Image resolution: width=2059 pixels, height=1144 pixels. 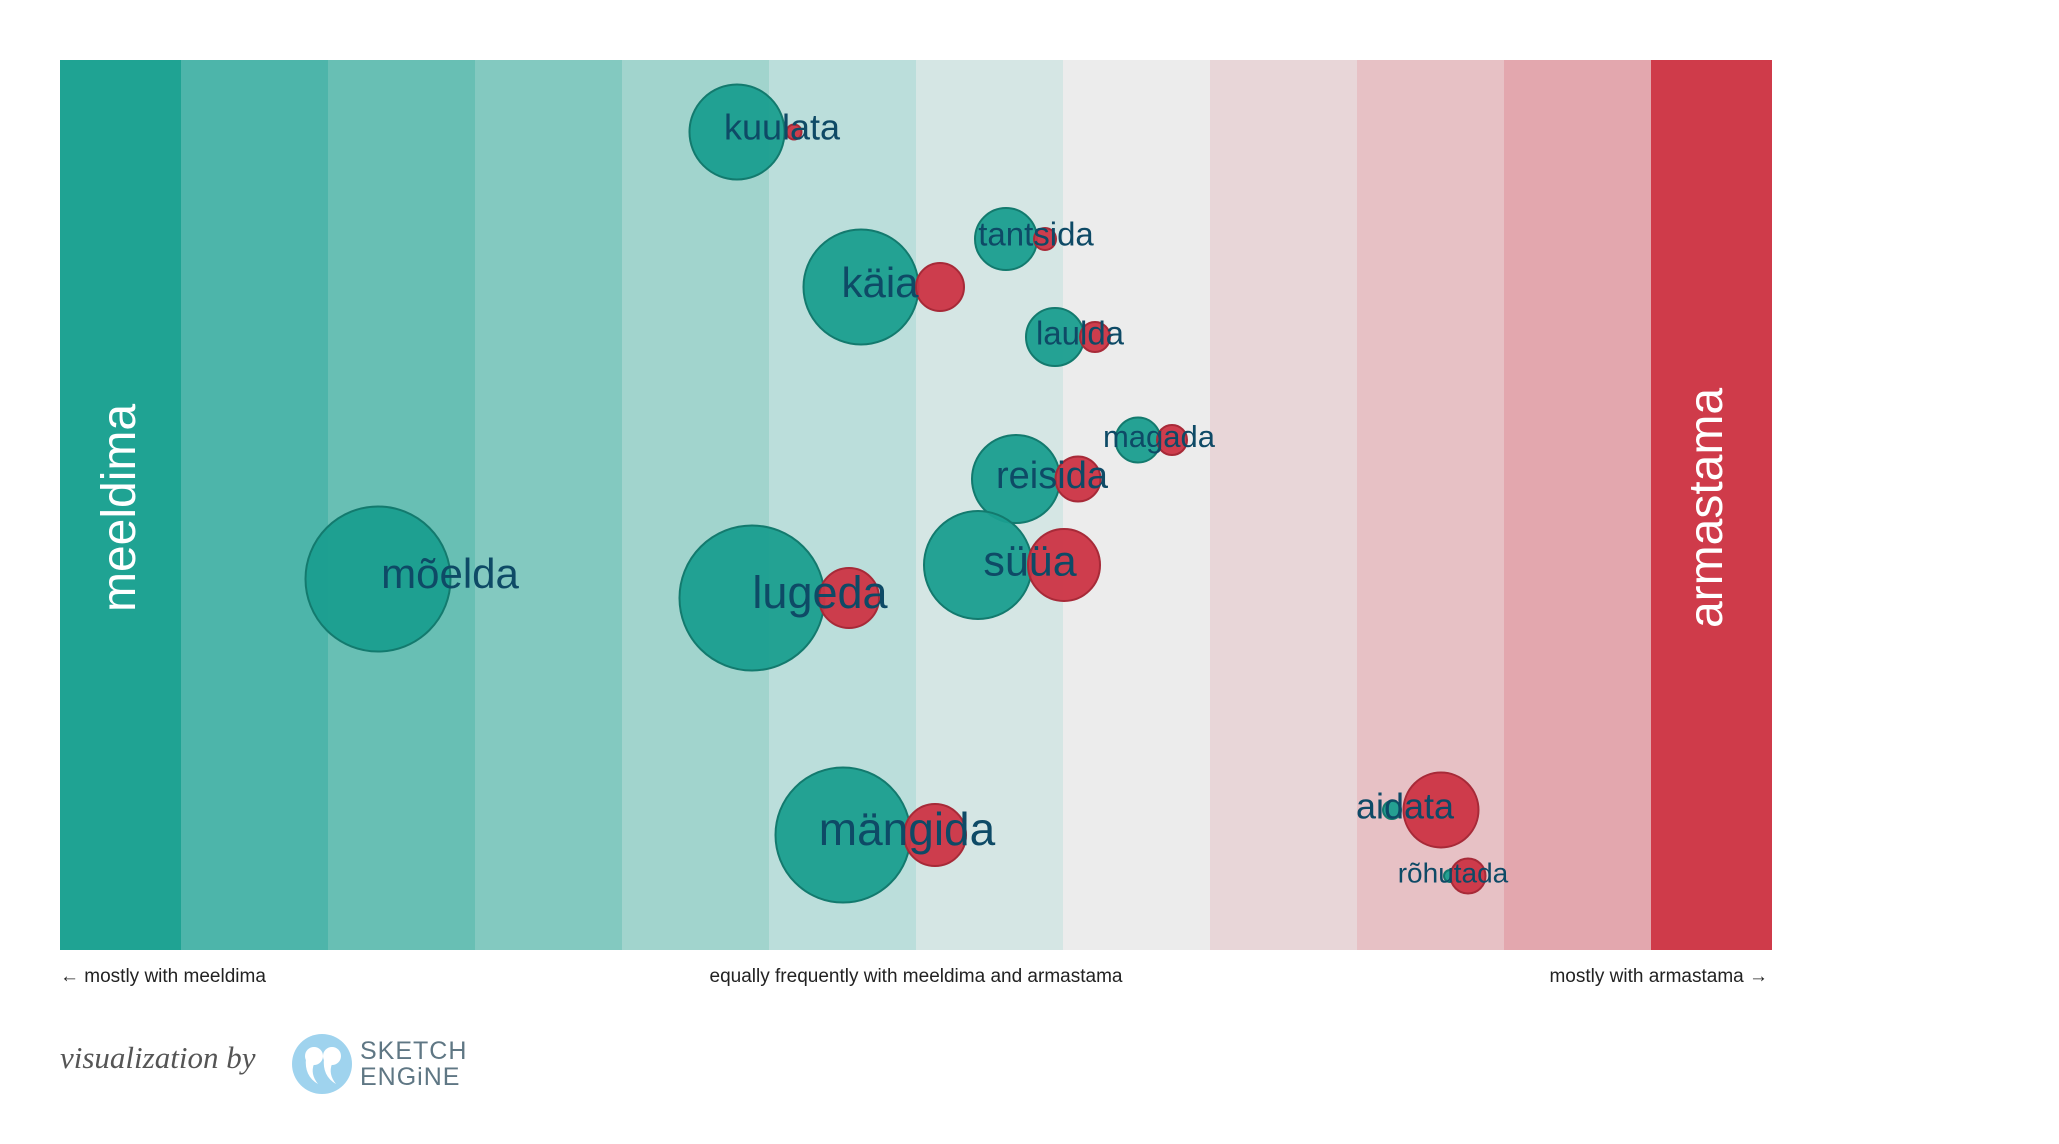 What do you see at coordinates (322, 1064) in the screenshot?
I see `quote-mark-icon` at bounding box center [322, 1064].